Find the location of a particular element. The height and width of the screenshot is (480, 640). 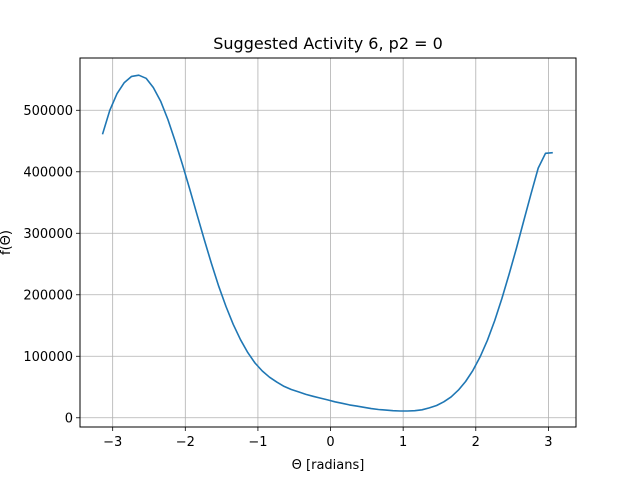

y-tick-label: 200000 is located at coordinates (48, 295).